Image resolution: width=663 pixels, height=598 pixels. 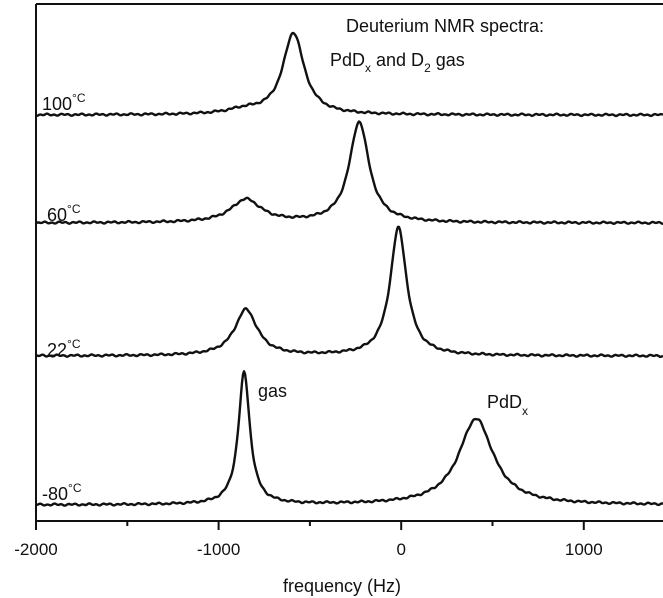 I want to click on temp-label-22: 22°C, so click(x=64, y=348).